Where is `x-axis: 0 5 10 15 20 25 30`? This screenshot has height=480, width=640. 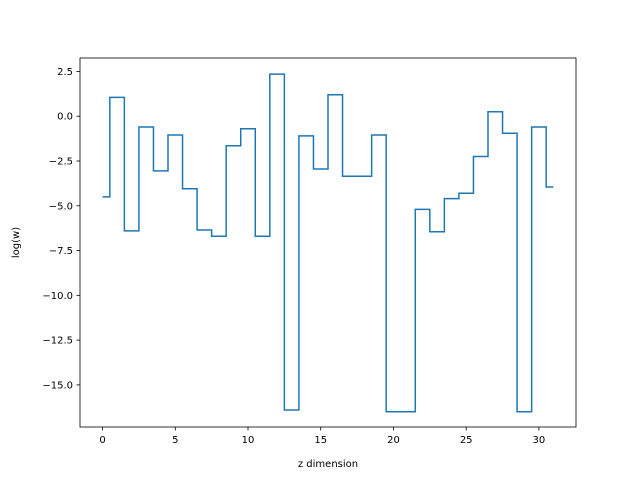 x-axis: 0 5 10 15 20 25 30 is located at coordinates (322, 436).